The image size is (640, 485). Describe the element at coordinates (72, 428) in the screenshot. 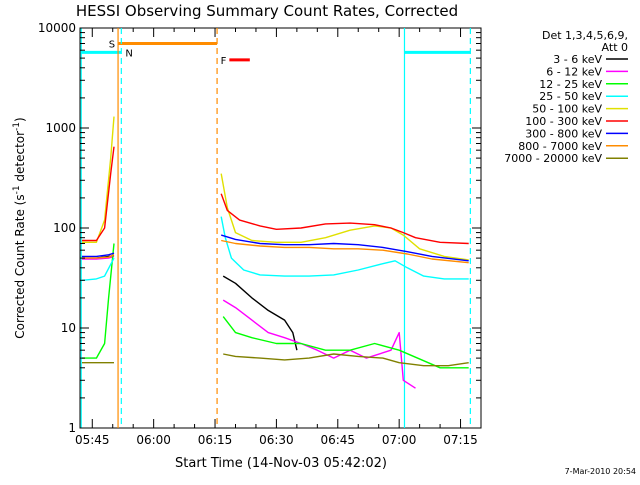

I see `y-tick-label: 1` at that location.